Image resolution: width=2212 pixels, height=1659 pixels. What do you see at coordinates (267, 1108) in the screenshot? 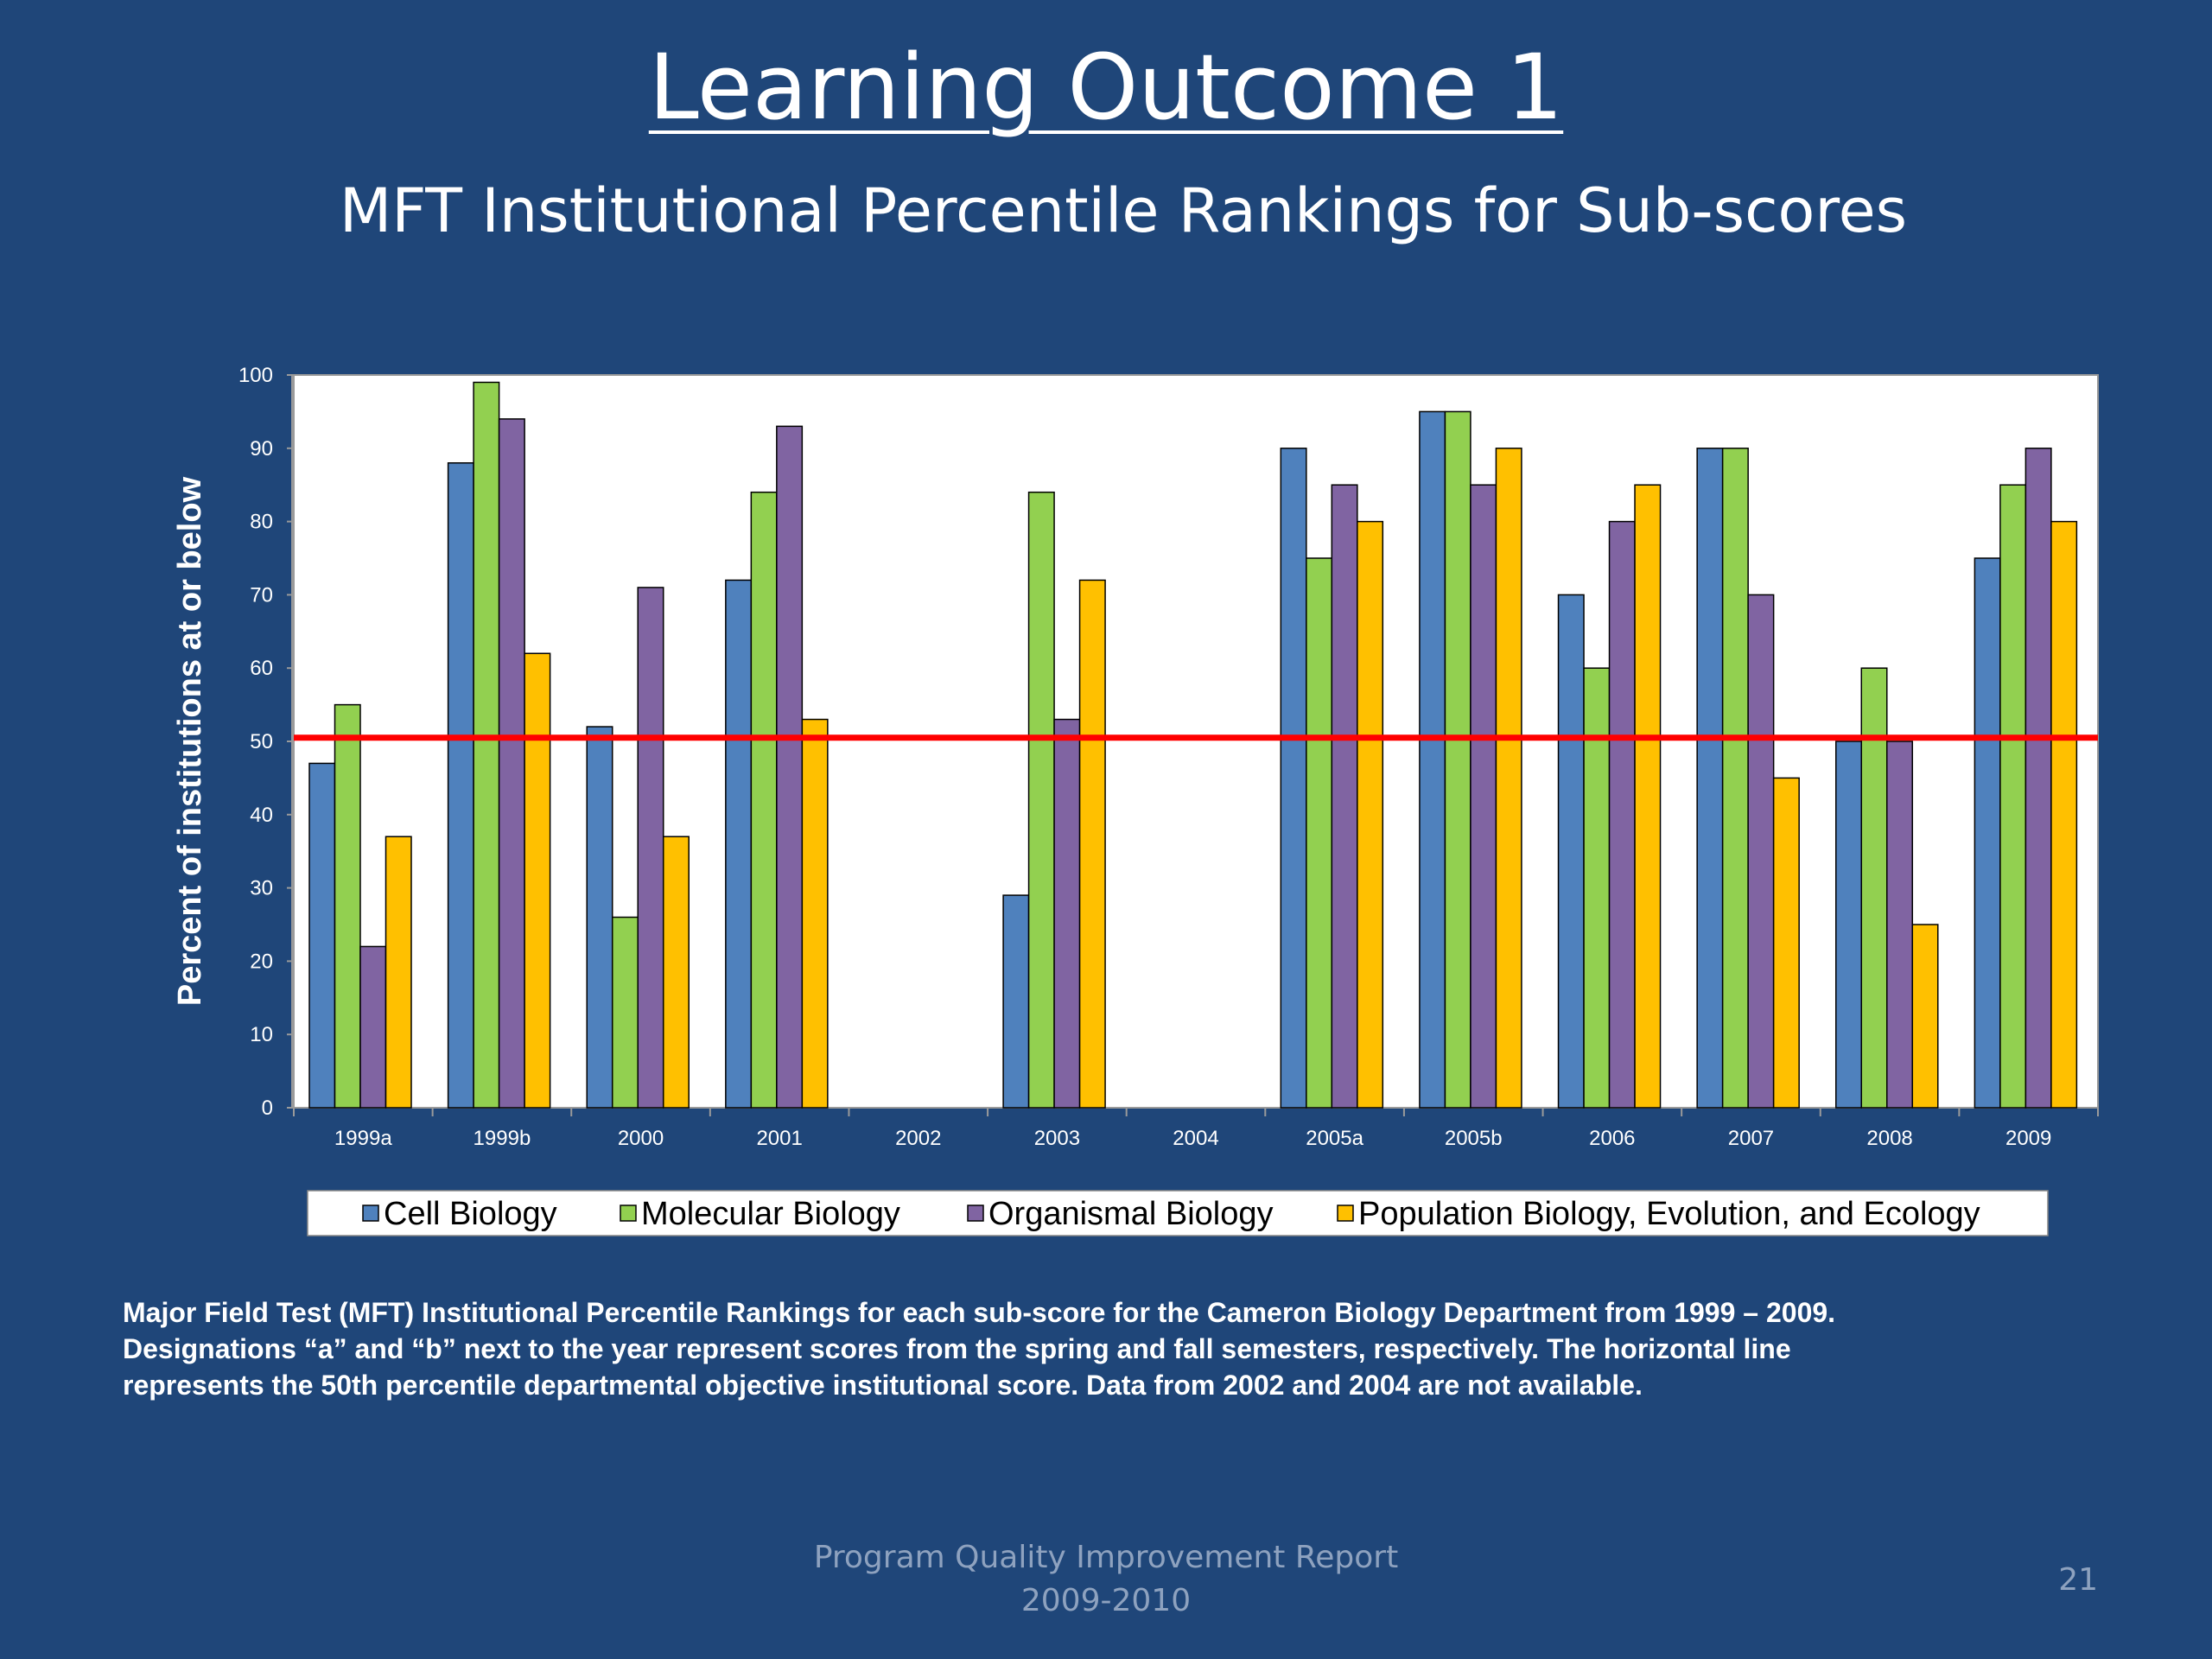
I see `y-tick-label: 0` at bounding box center [267, 1108].